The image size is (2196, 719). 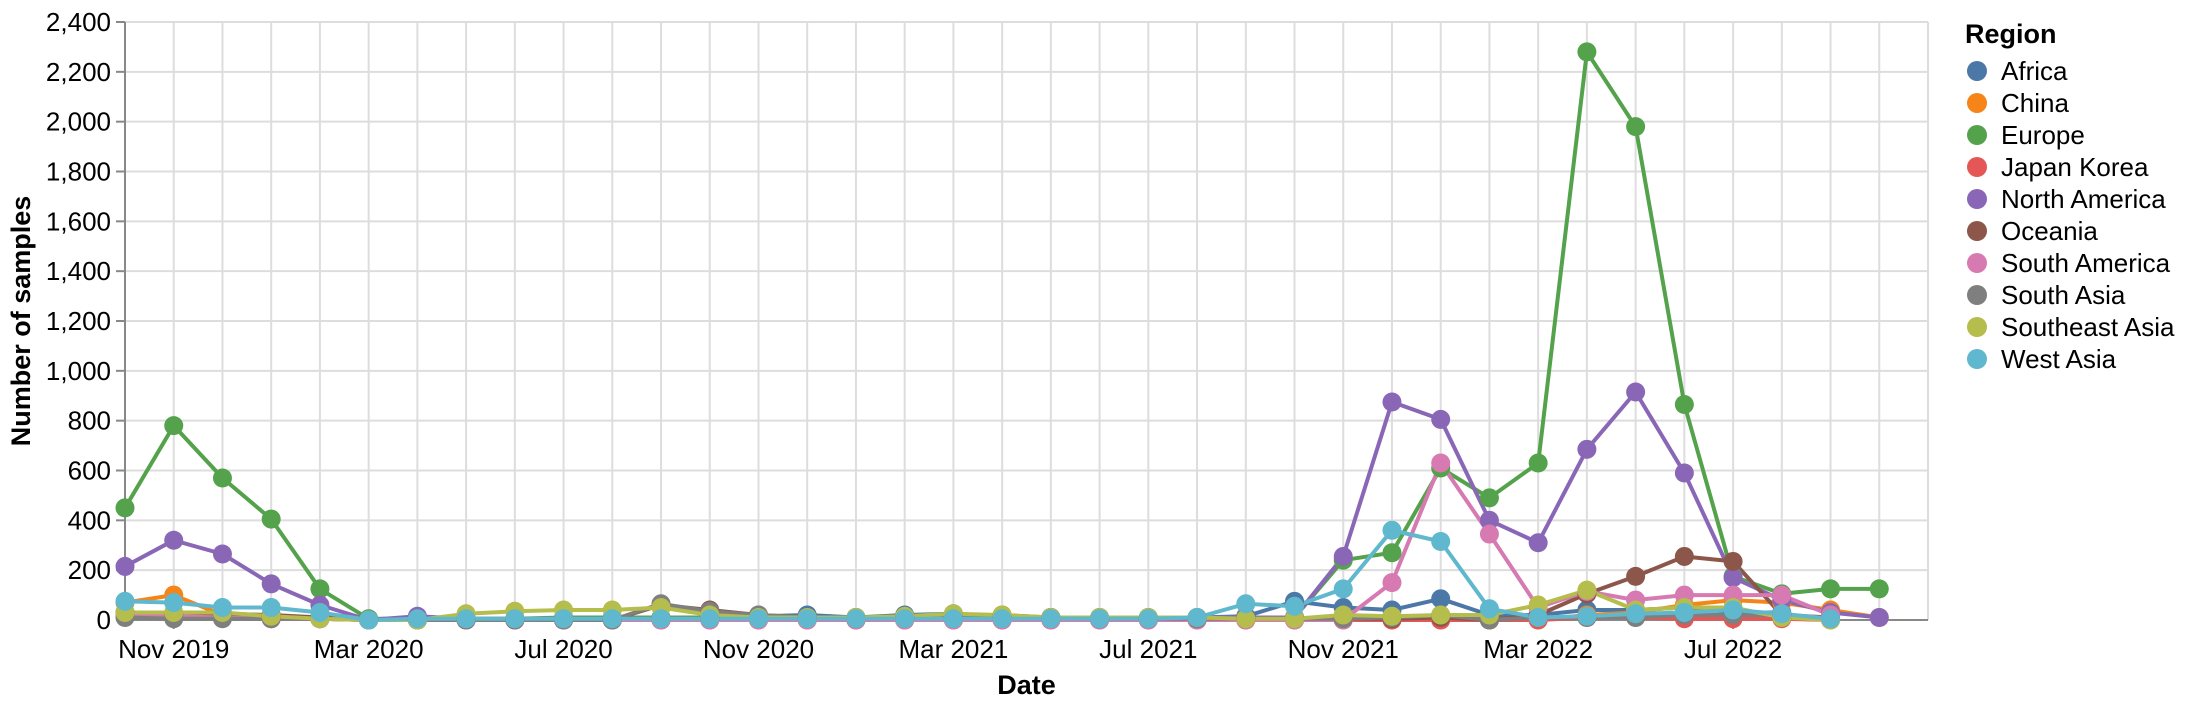 What do you see at coordinates (1441, 599) in the screenshot?
I see `data-point-africa` at bounding box center [1441, 599].